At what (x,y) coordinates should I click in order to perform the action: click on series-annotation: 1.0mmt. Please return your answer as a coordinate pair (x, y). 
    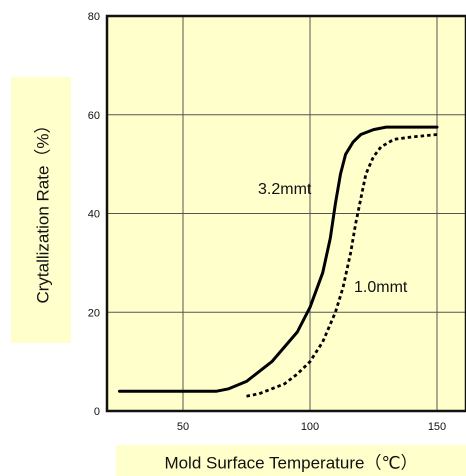
    Looking at the image, I should click on (381, 287).